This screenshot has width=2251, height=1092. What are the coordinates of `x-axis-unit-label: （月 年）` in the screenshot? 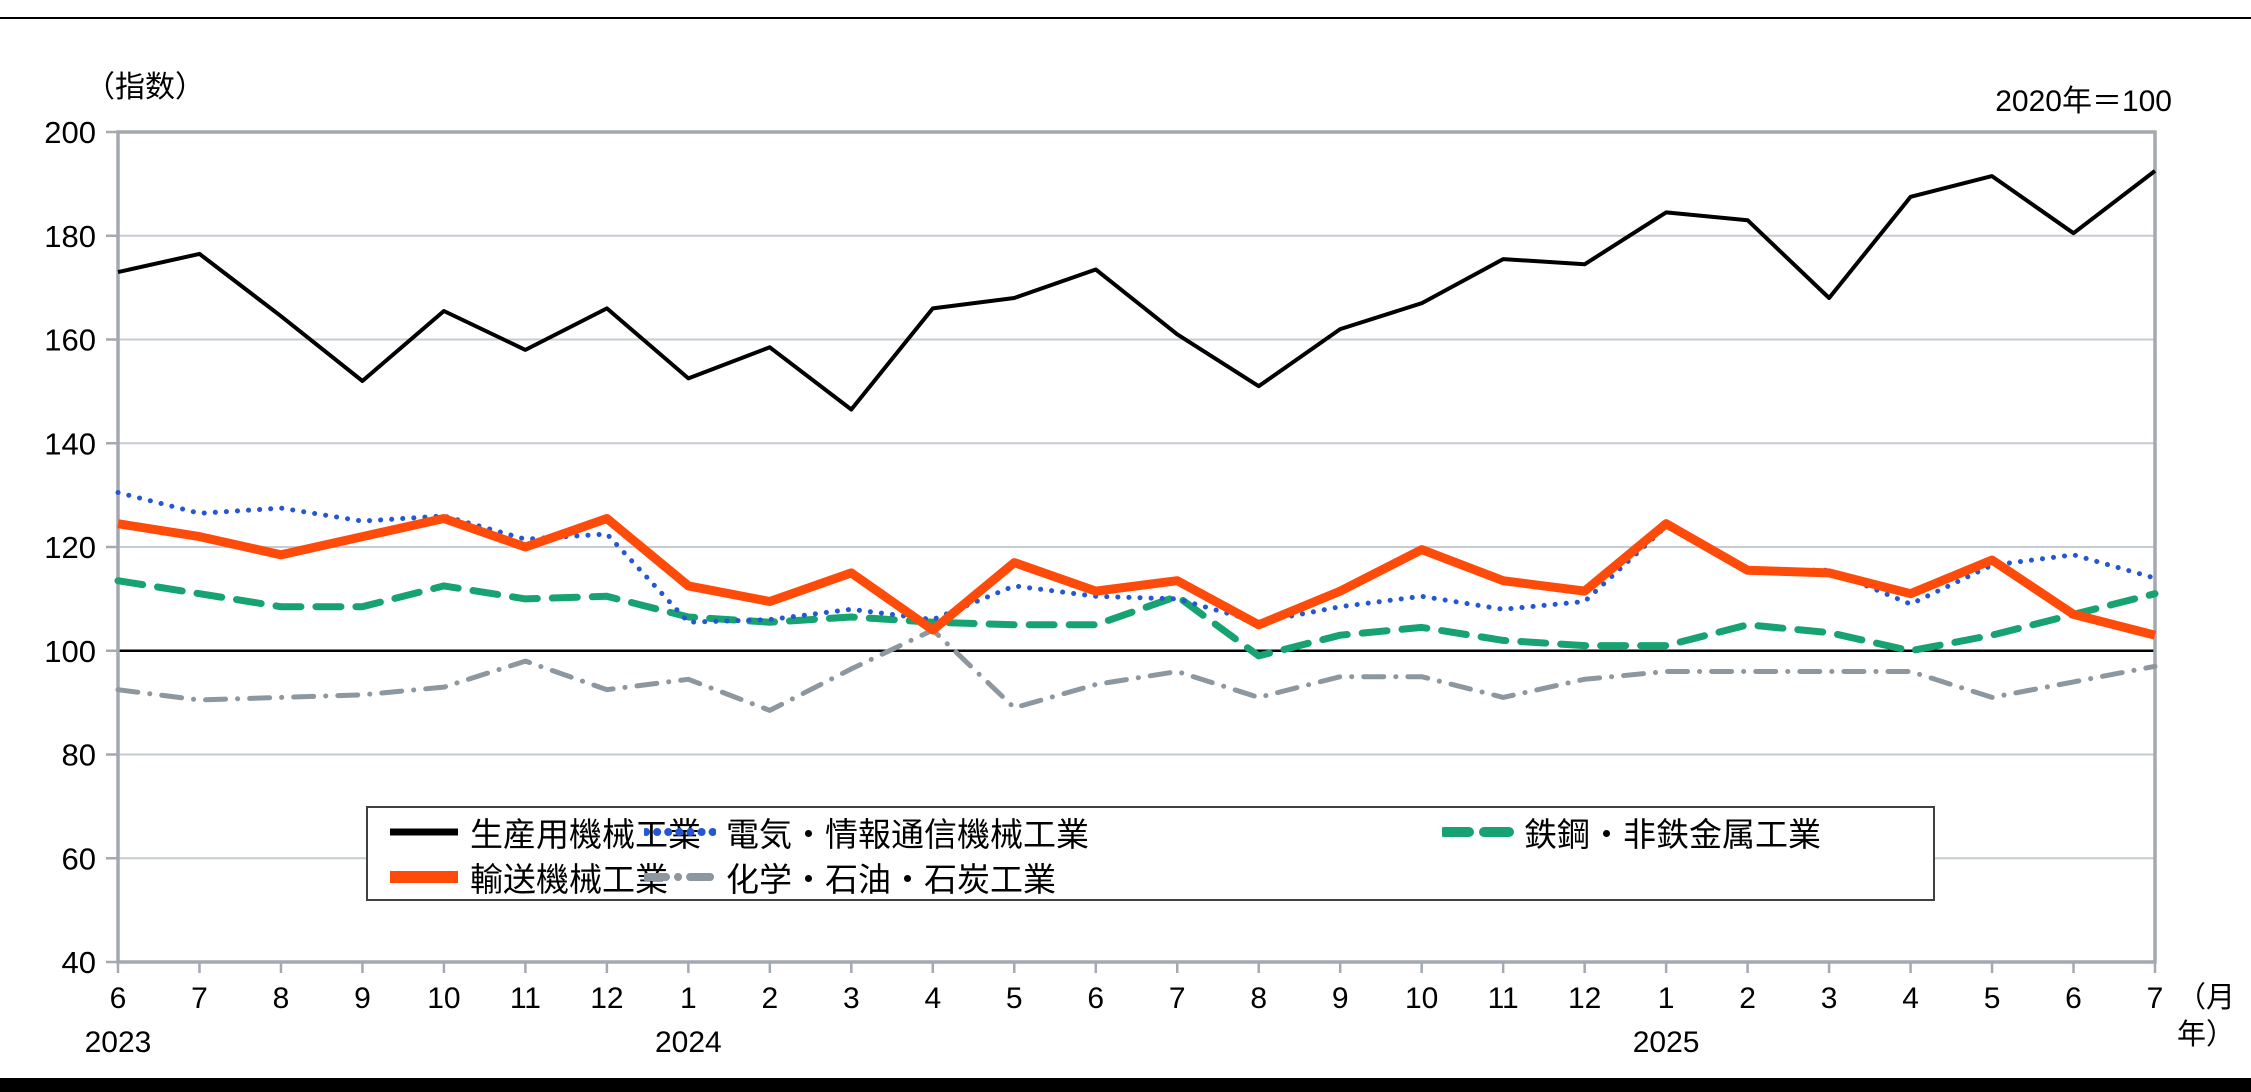 It's located at (2213, 1017).